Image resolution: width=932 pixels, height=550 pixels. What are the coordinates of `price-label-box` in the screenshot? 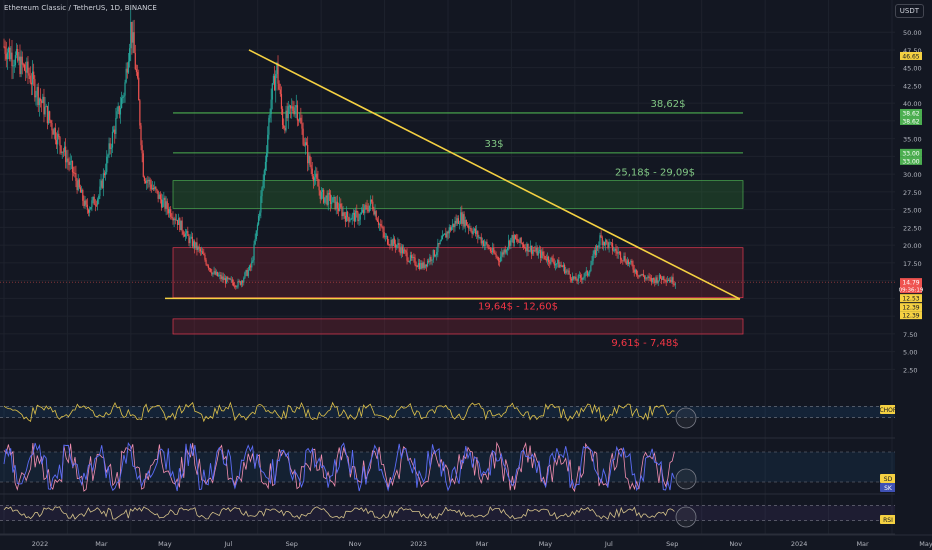 It's located at (911, 152).